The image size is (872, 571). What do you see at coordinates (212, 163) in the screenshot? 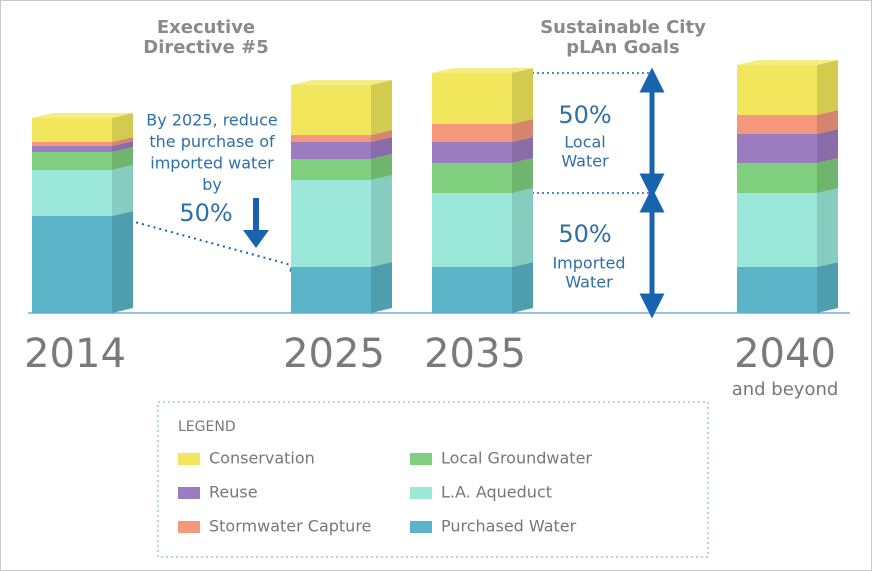
I see `annotation: imported water` at bounding box center [212, 163].